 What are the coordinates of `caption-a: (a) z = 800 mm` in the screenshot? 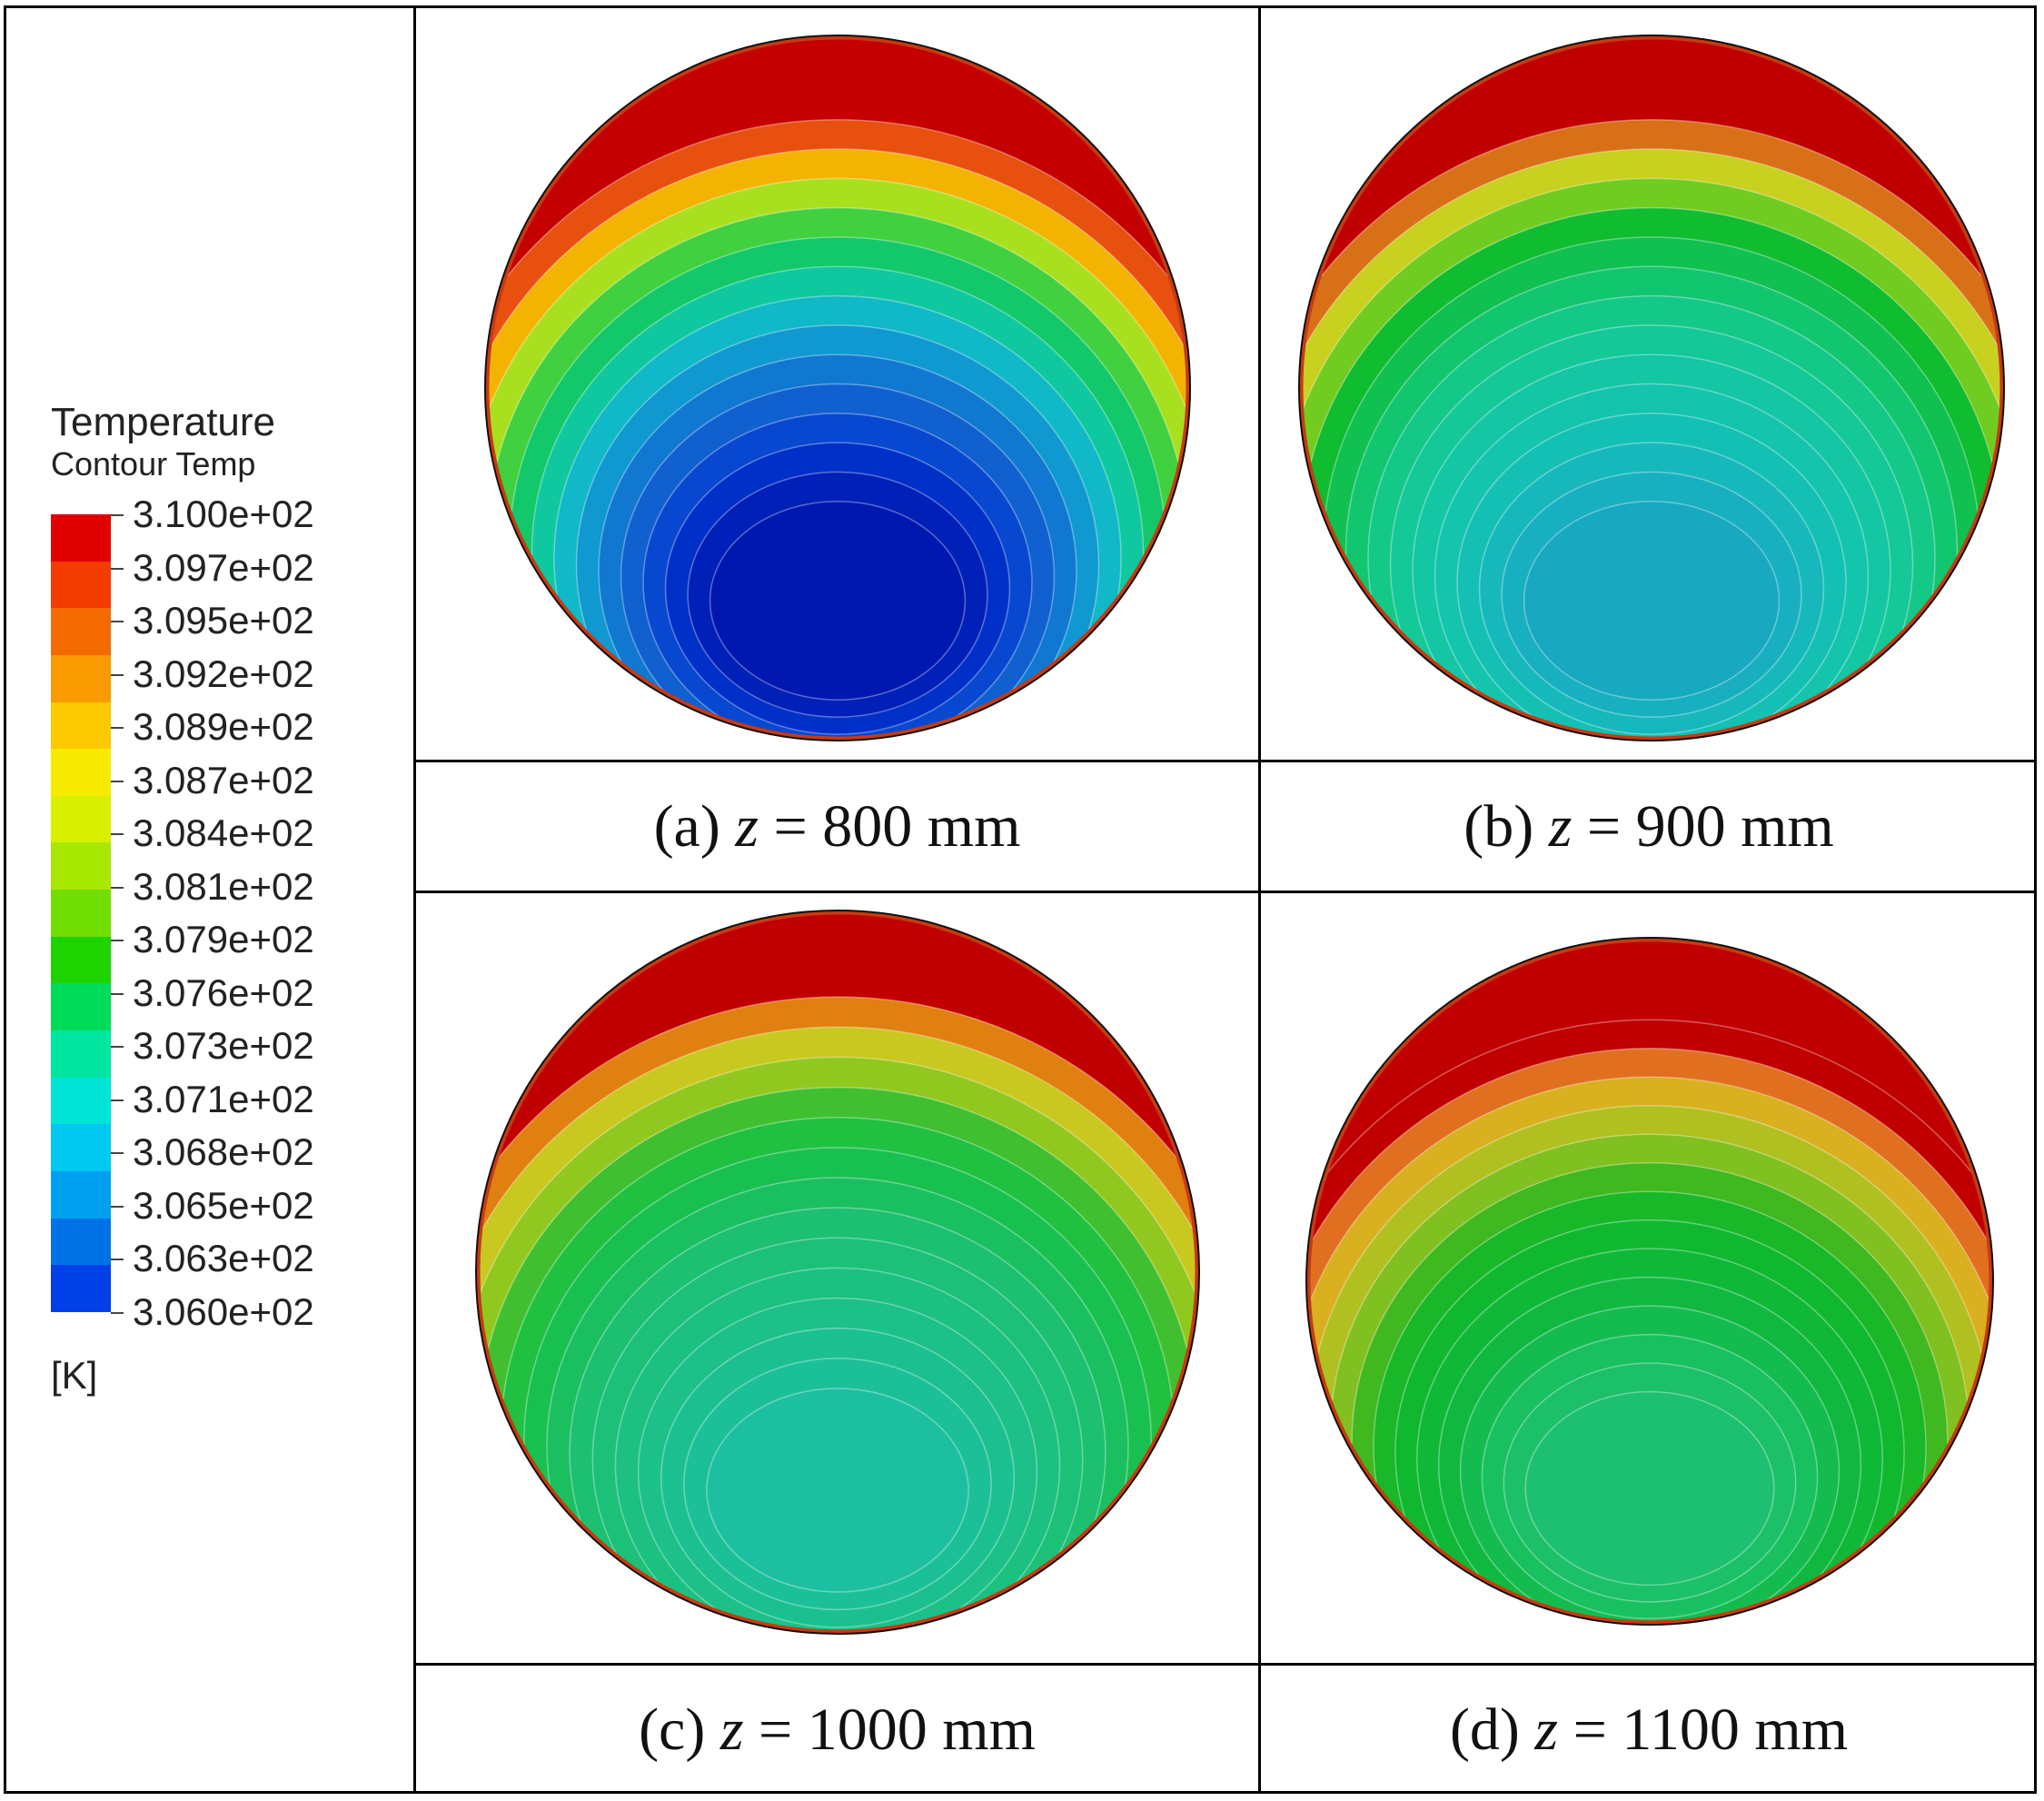 It's located at (837, 826).